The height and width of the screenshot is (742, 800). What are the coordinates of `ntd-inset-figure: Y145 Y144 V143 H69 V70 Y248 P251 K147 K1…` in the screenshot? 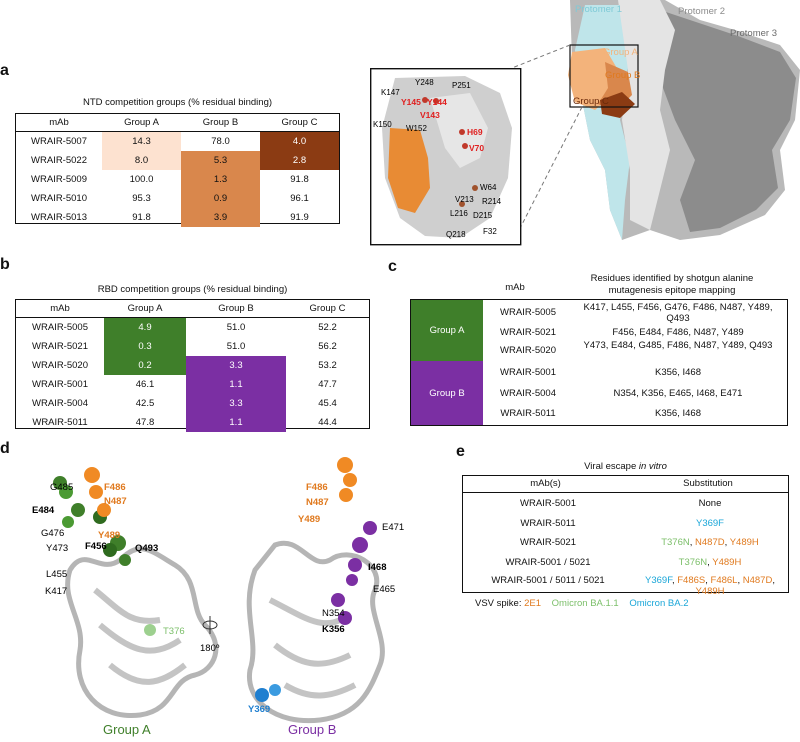 It's located at (446, 157).